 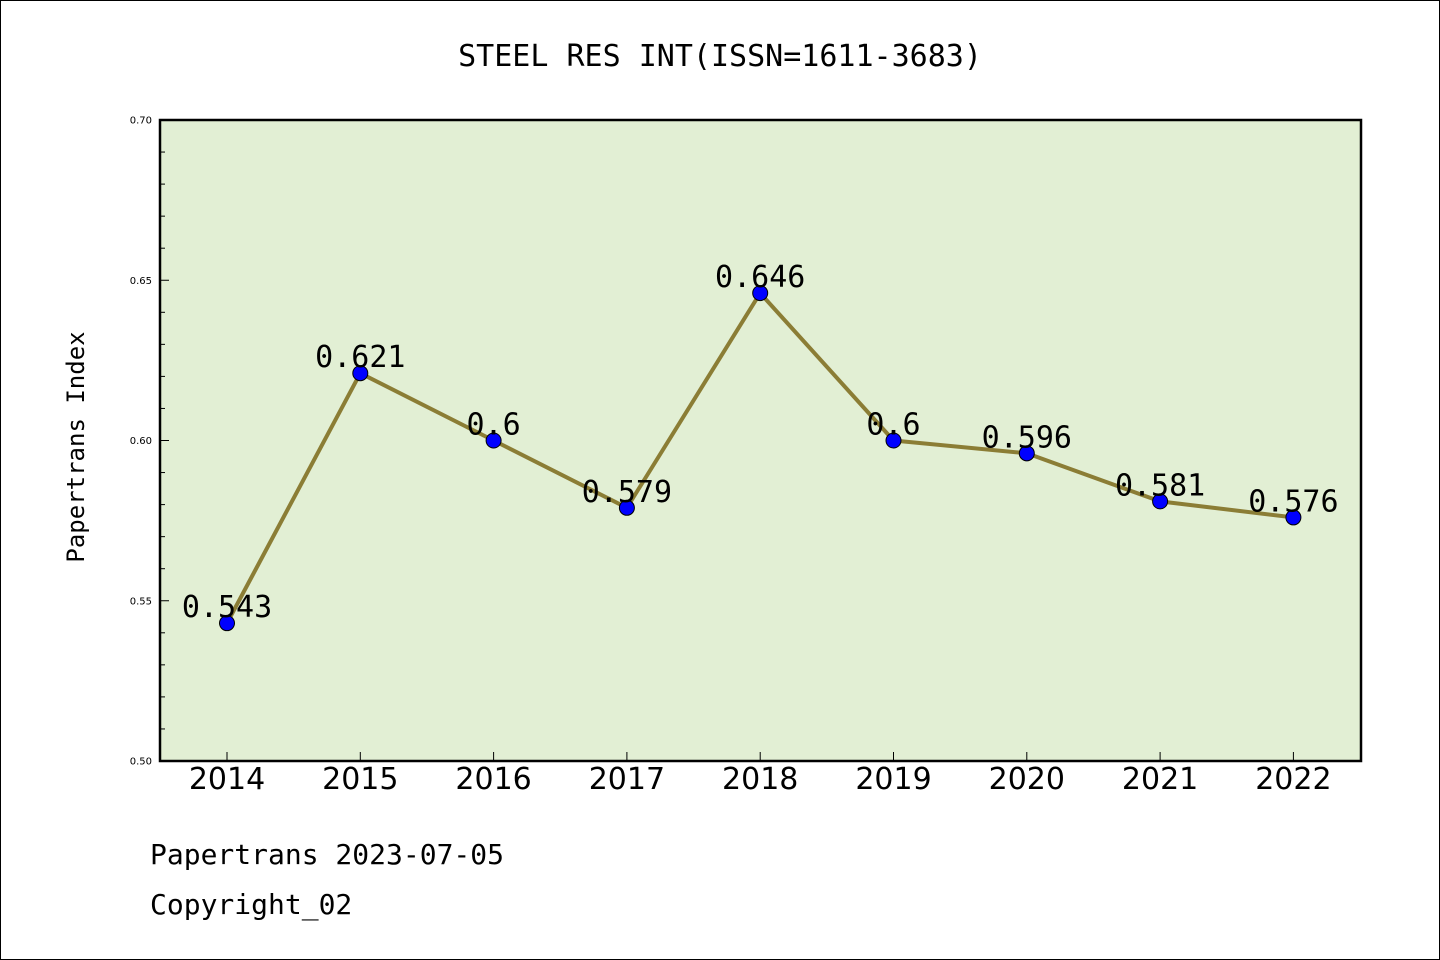 I want to click on x-tick-label: 2014, so click(x=227, y=779).